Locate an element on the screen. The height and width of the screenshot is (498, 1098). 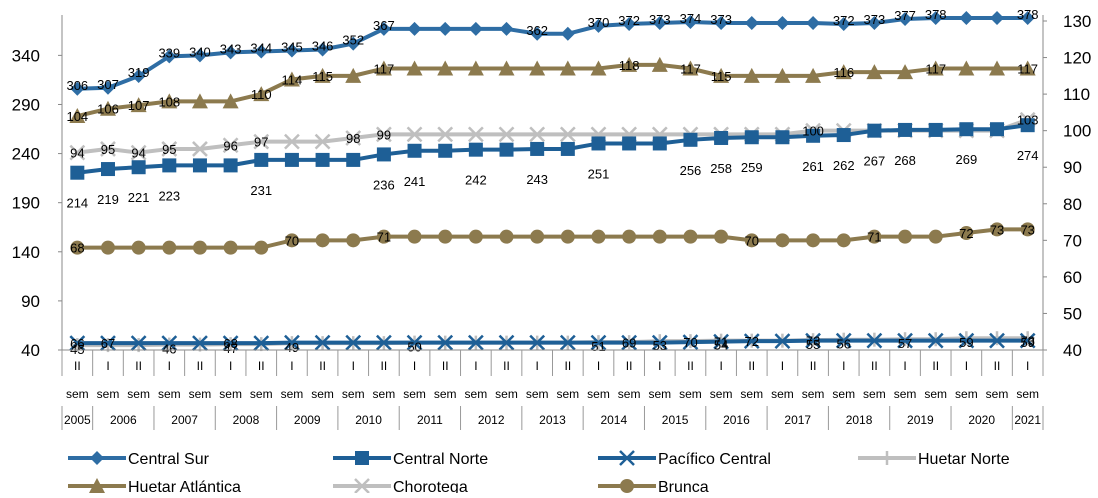
data-label: 110 is located at coordinates (261, 94).